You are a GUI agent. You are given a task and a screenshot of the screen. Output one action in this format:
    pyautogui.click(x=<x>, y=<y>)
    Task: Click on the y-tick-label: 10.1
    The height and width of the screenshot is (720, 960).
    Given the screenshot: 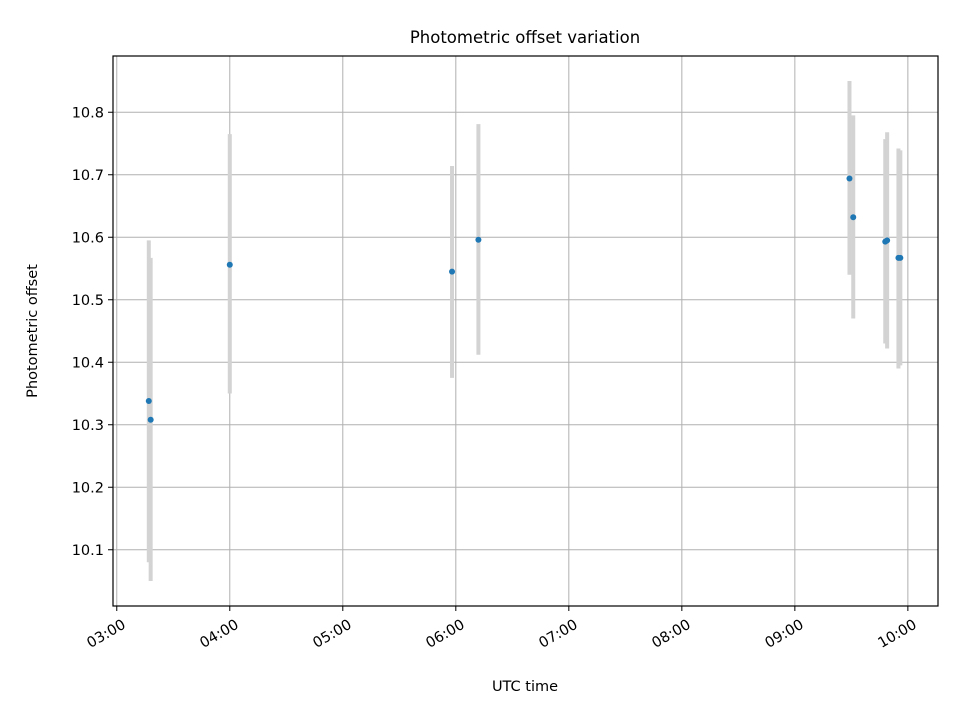 What is the action you would take?
    pyautogui.click(x=88, y=551)
    